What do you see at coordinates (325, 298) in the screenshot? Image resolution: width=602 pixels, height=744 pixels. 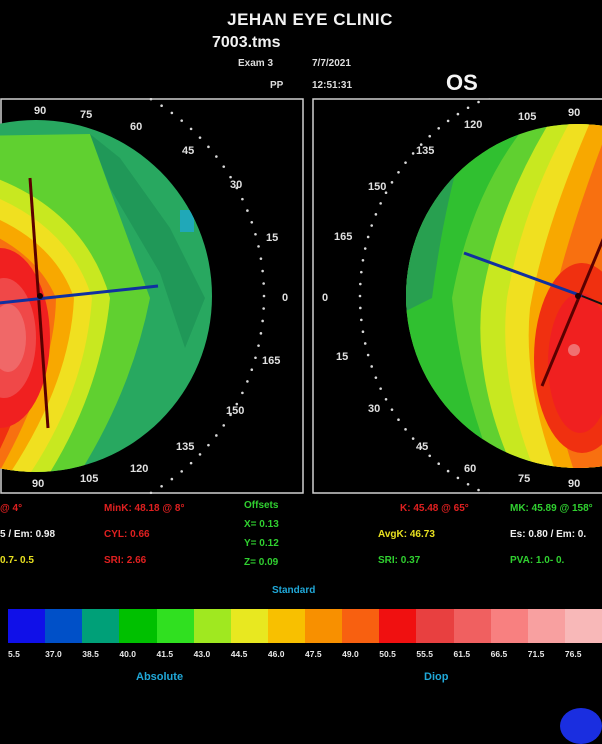 I see `right-deg-0: 0` at bounding box center [325, 298].